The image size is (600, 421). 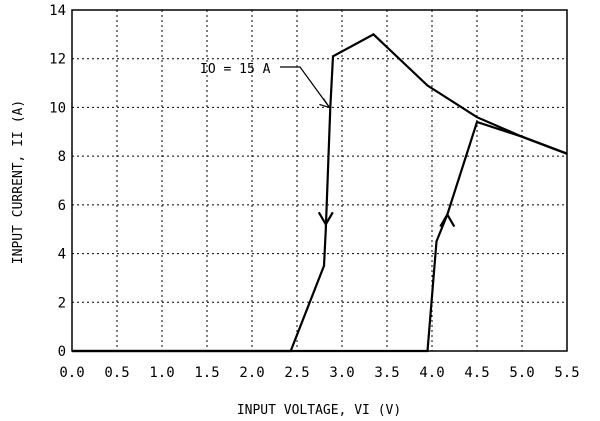 I want to click on y-tick-label: 8, so click(x=62, y=157).